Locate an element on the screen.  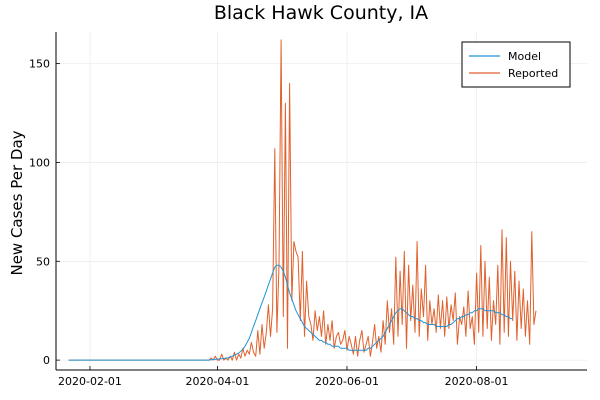
legend: Model Reported is located at coordinates (516, 64).